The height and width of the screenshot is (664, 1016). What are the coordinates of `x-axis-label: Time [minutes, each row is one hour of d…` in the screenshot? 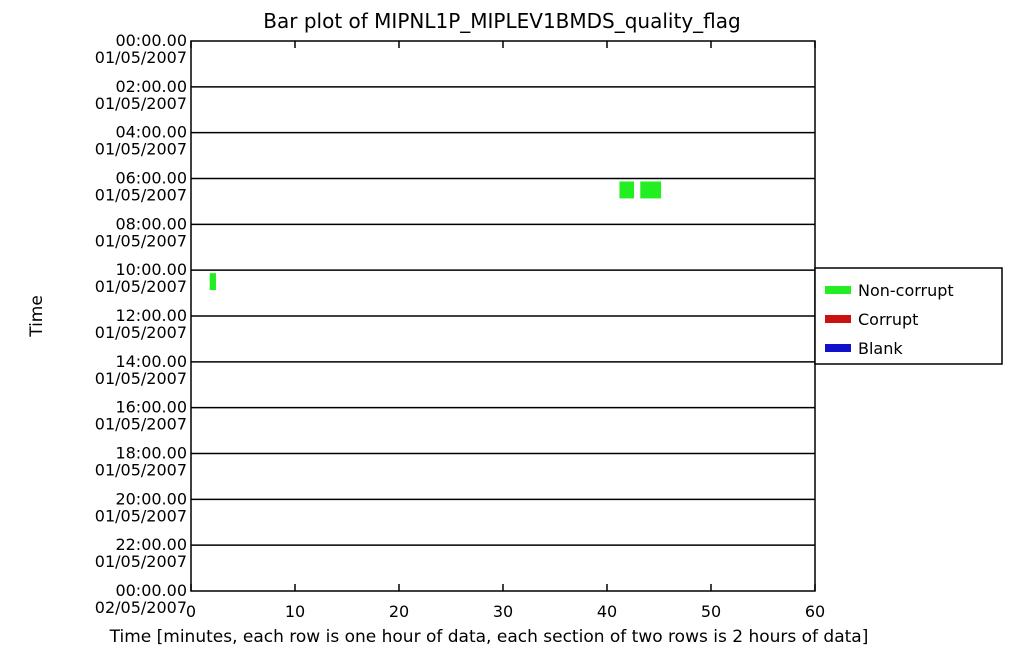 It's located at (489, 637).